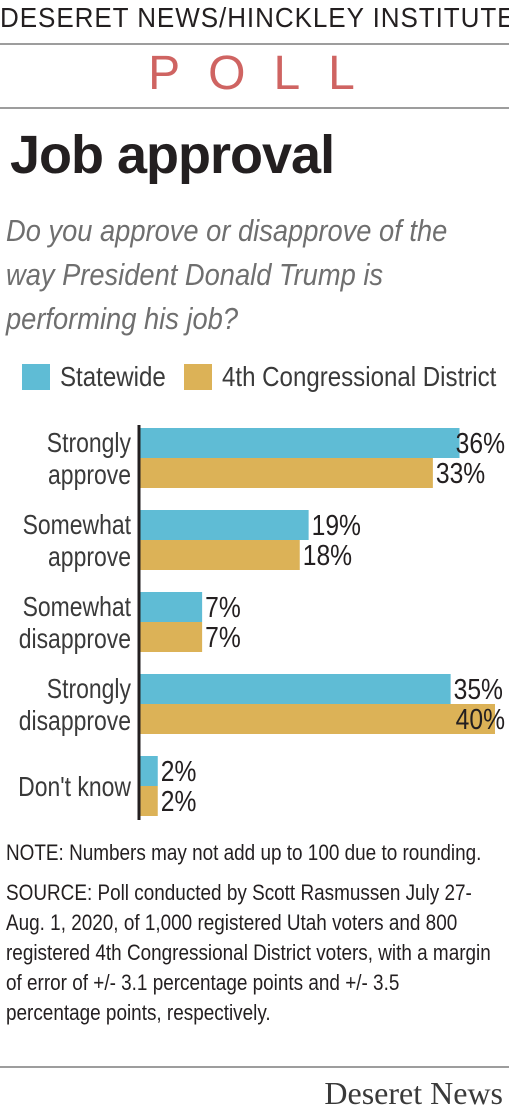 The height and width of the screenshot is (1118, 509). What do you see at coordinates (413, 1093) in the screenshot?
I see `deseret-news-logo: Deseret News` at bounding box center [413, 1093].